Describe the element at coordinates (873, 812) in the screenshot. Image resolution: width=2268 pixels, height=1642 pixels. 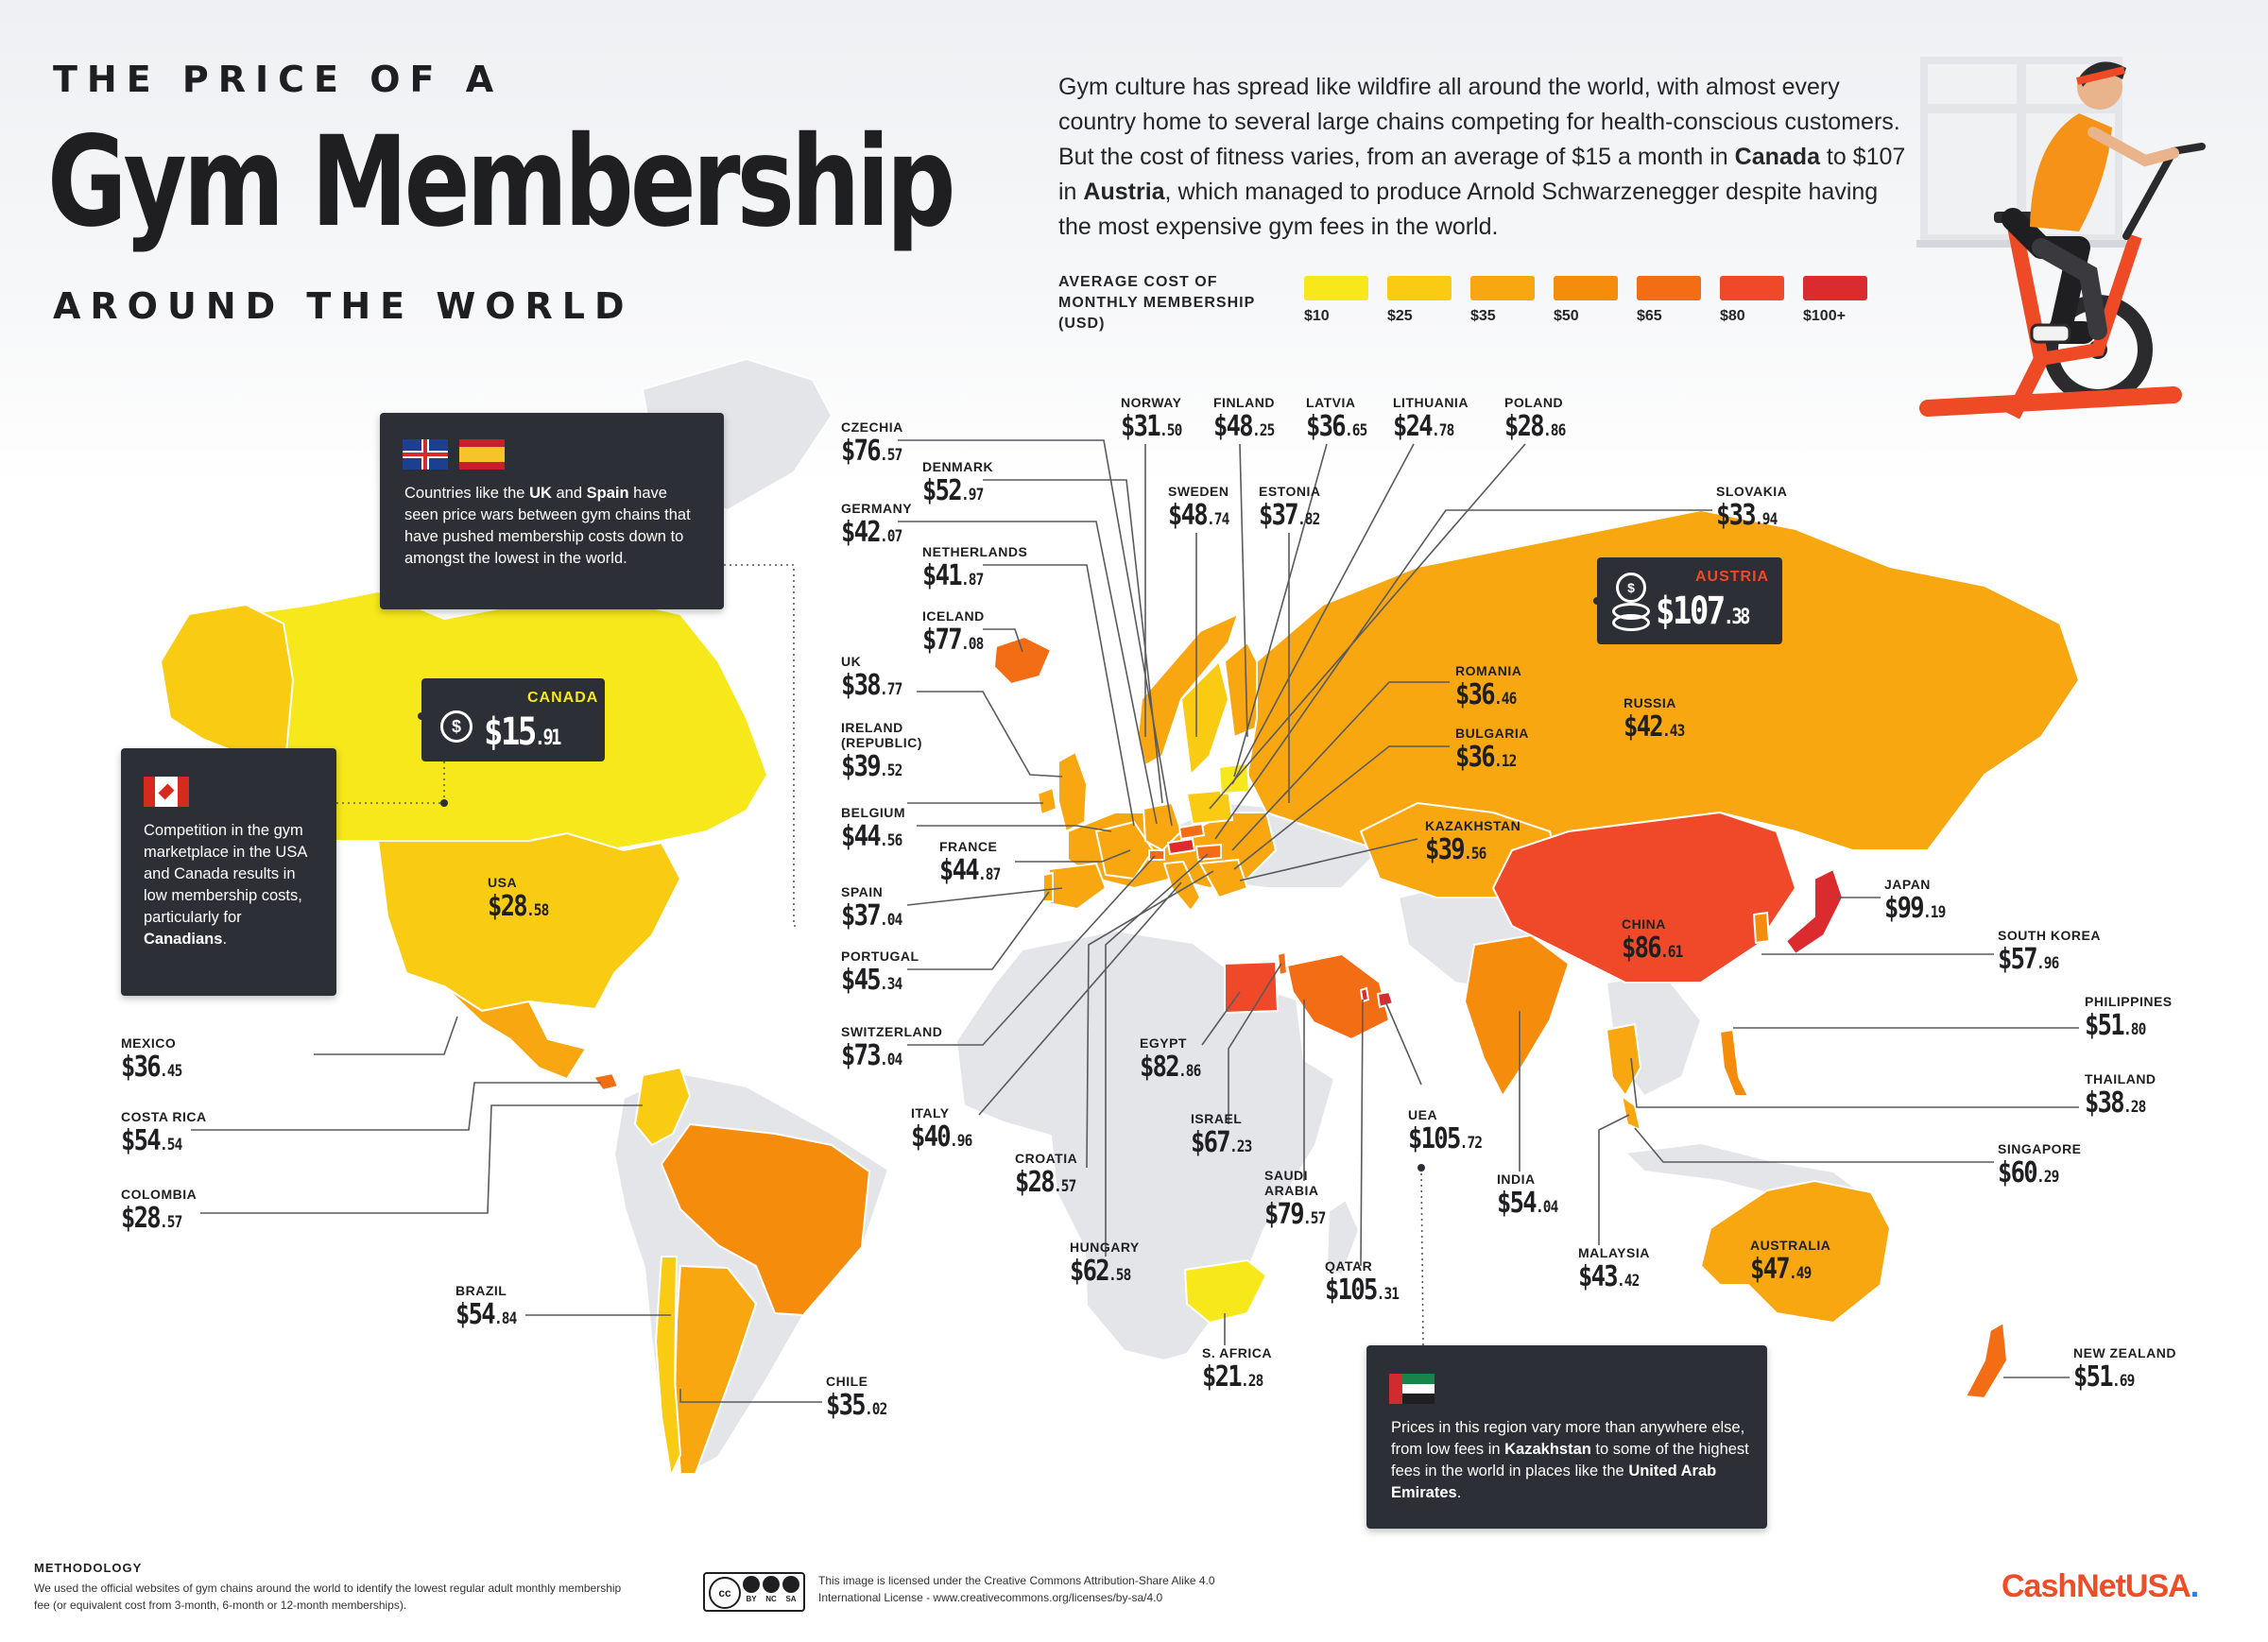
I see `country-name: BELGIUM` at that location.